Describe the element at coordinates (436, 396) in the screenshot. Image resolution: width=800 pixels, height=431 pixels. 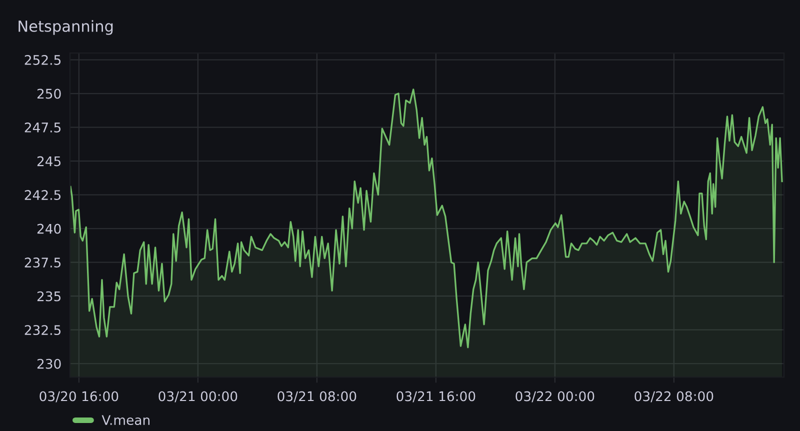
I see `x-tick-label: 03/21 16:00` at that location.